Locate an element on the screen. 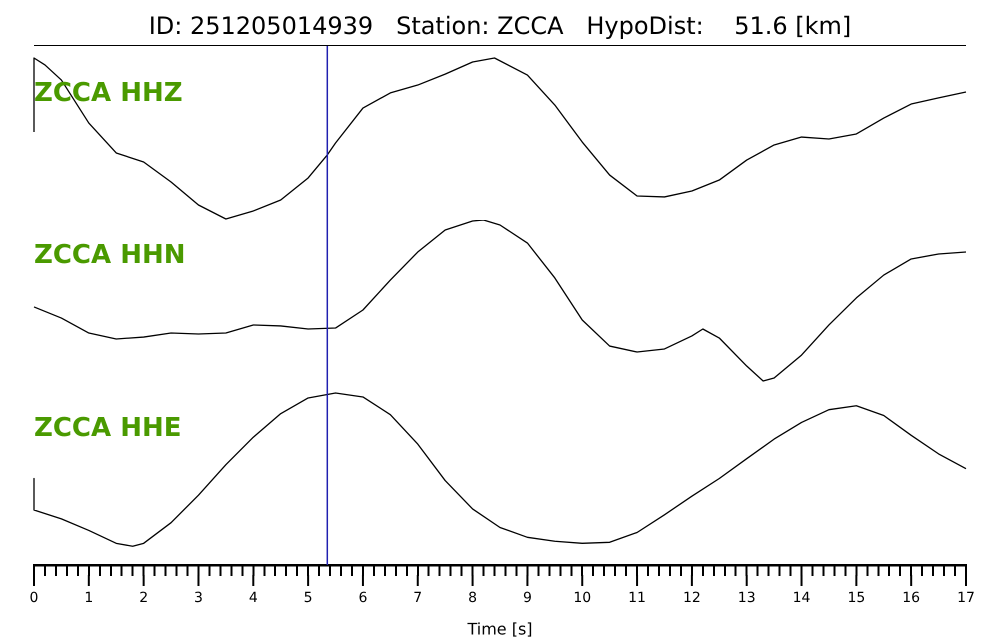 This screenshot has height=640, width=1000. x-axis-title: Time [s] is located at coordinates (499, 629).